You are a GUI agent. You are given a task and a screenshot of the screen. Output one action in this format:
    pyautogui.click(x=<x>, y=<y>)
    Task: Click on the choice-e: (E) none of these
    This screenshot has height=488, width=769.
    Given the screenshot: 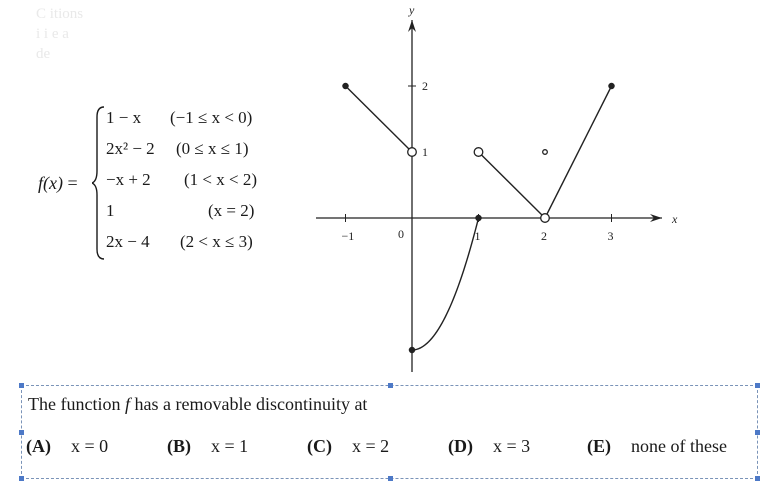 What is the action you would take?
    pyautogui.click(x=657, y=446)
    